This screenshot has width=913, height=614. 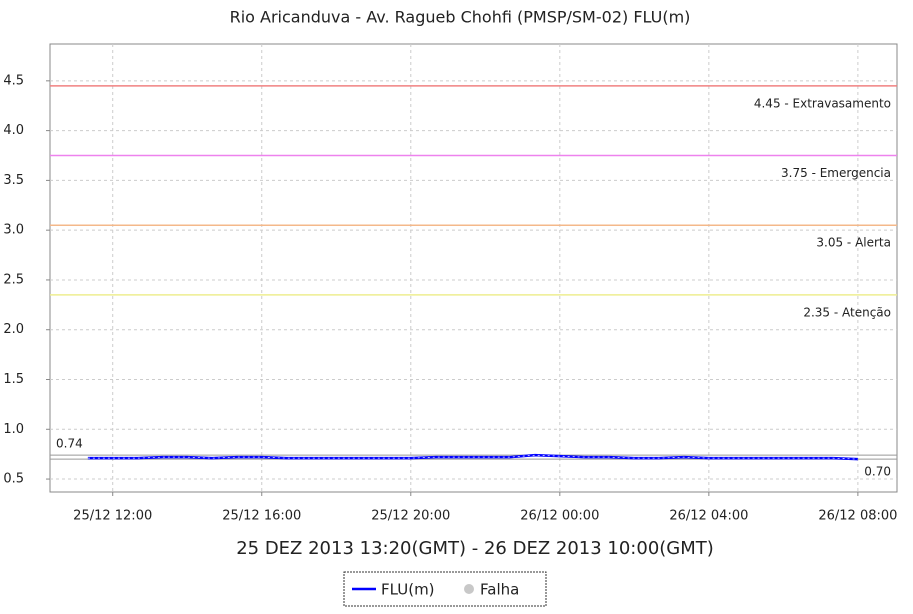 What do you see at coordinates (13, 479) in the screenshot?
I see `y-tick-label: 0.5` at bounding box center [13, 479].